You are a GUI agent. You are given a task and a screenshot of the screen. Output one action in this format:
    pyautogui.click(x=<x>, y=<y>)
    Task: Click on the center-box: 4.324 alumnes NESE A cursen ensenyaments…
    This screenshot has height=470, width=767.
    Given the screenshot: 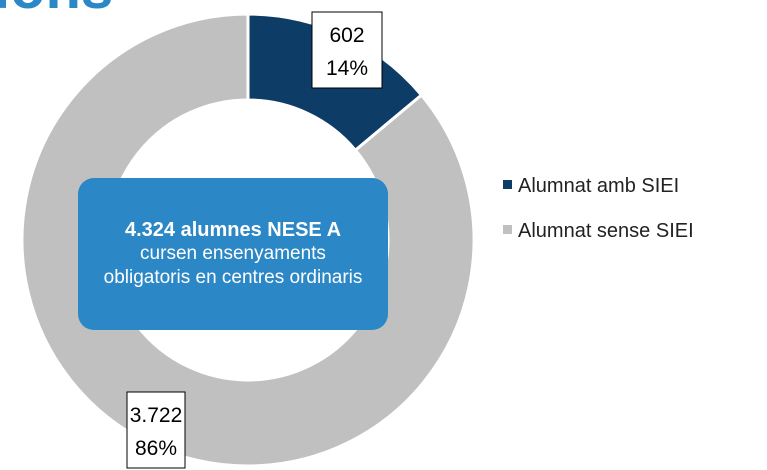 What is the action you would take?
    pyautogui.click(x=233, y=254)
    